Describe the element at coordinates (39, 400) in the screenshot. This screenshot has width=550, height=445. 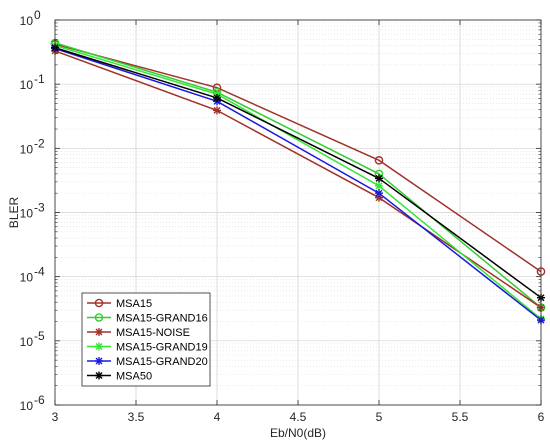
I see `y-tick-exponent: -6` at that location.